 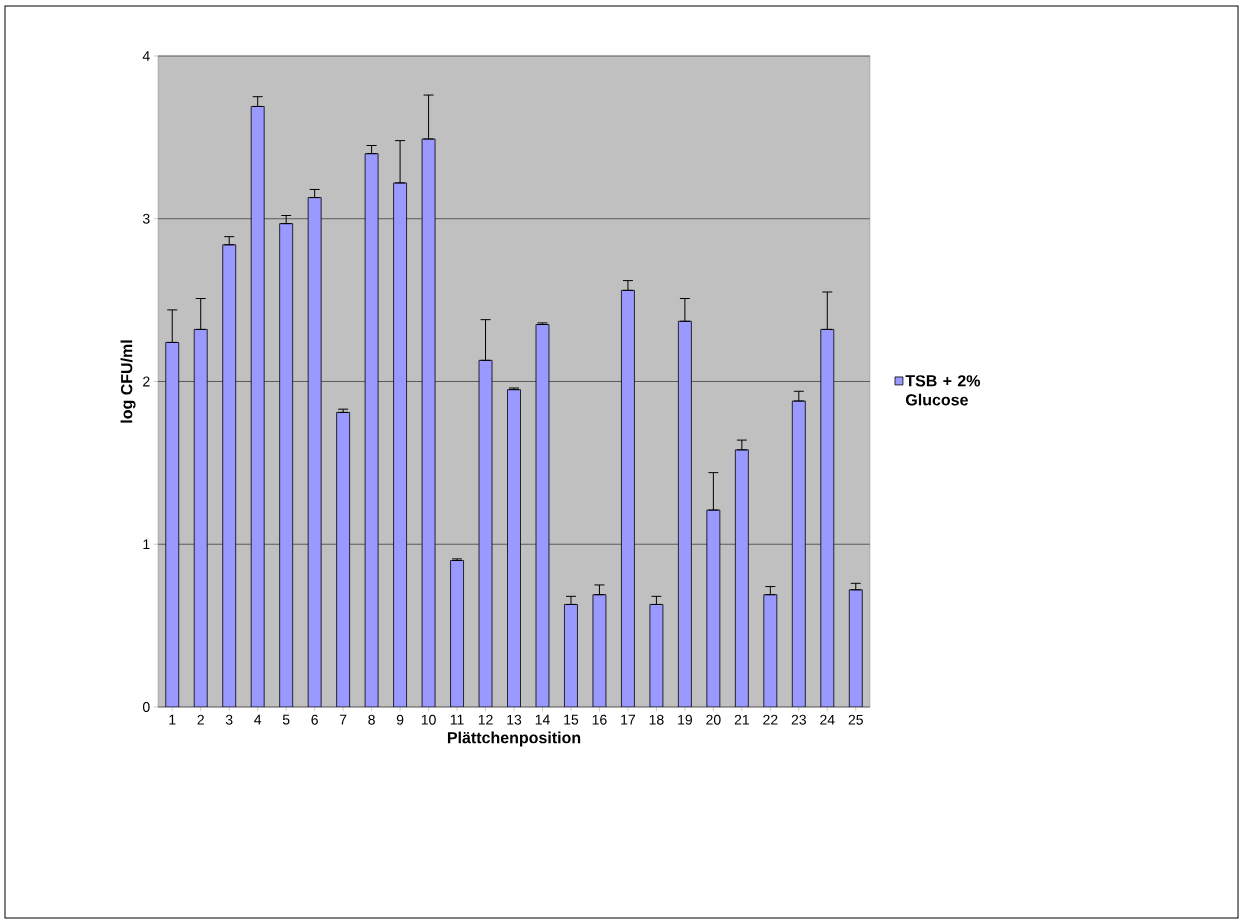 I want to click on legend-label: TSB + 2% Glucose, so click(x=943, y=390).